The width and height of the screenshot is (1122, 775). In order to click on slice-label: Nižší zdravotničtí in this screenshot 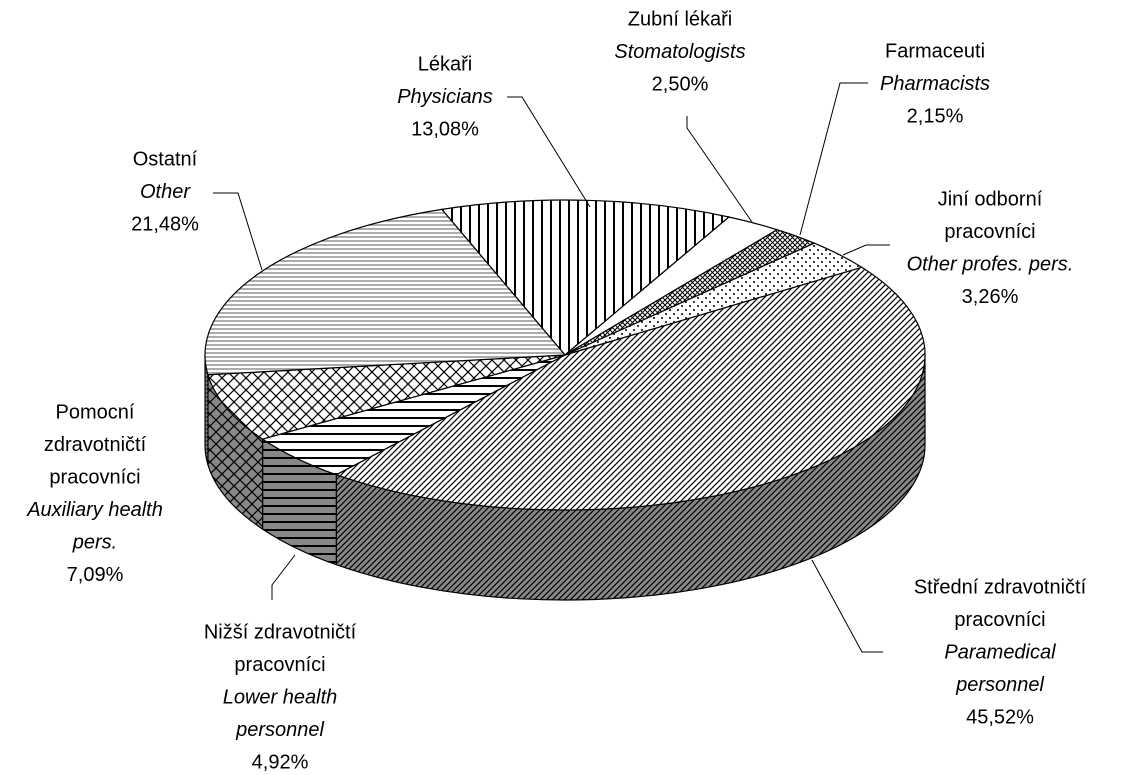, I will do `click(280, 632)`.